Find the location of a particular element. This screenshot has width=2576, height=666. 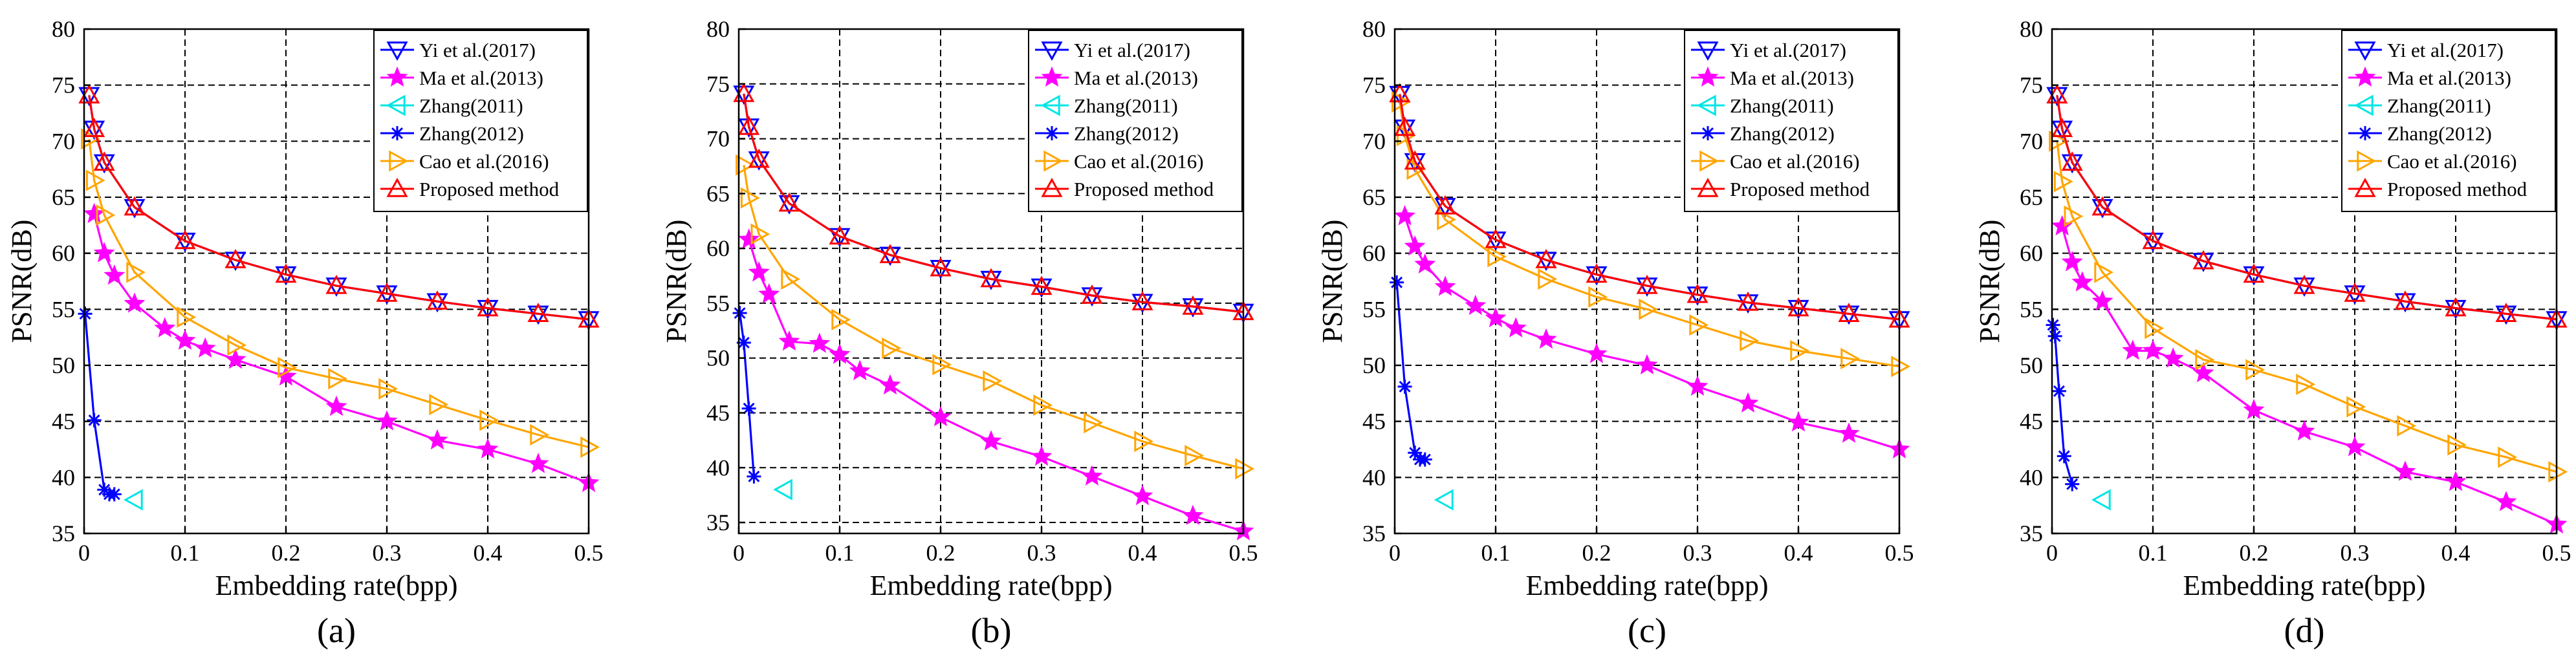

series-cao-et-al-2016- is located at coordinates (2308, 306).